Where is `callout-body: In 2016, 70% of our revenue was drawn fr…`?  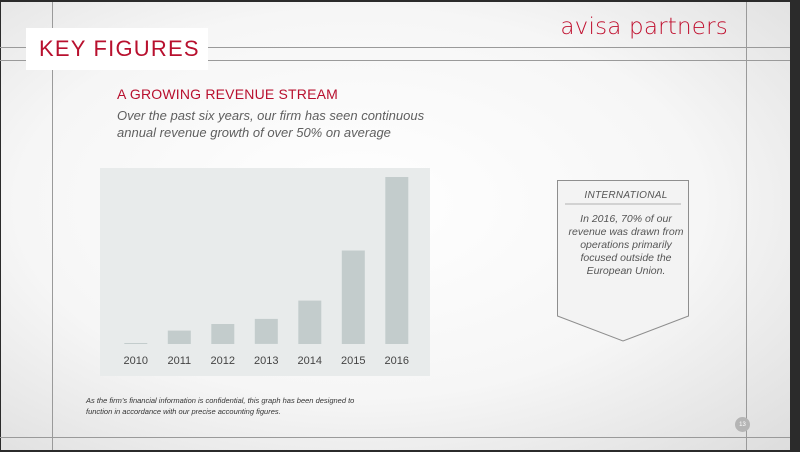 callout-body: In 2016, 70% of our revenue was drawn fr… is located at coordinates (626, 245).